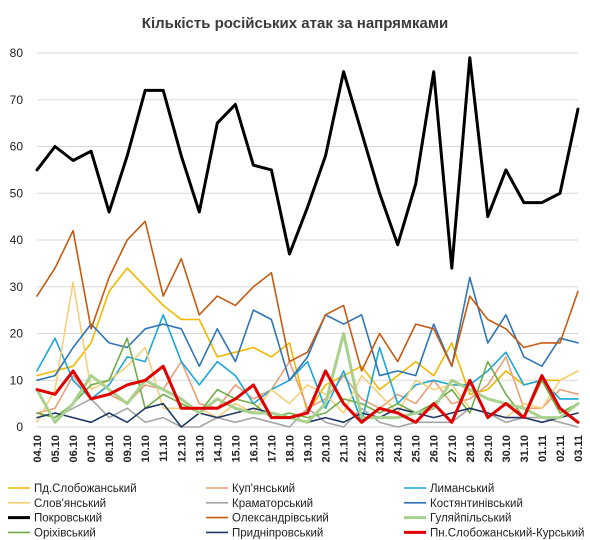 This screenshot has height=540, width=590. What do you see at coordinates (70, 504) in the screenshot?
I see `legend-label: Слов'янський` at bounding box center [70, 504].